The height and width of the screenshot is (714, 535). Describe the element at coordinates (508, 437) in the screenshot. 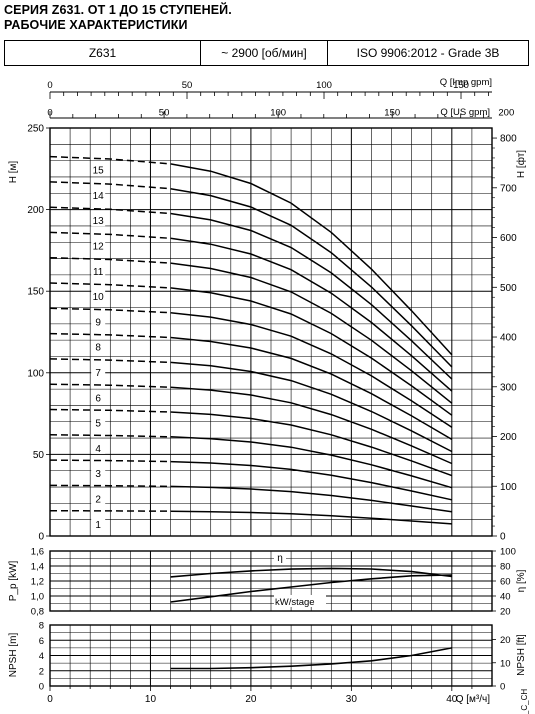

I see `head-ft-tick-label: 200` at that location.